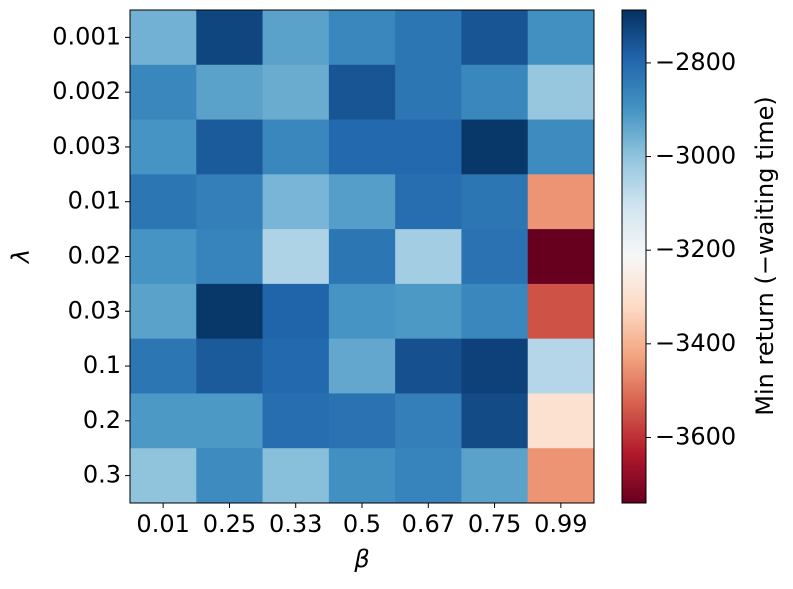 The height and width of the screenshot is (589, 793). I want to click on y-tick-label: 0.3, so click(102, 475).